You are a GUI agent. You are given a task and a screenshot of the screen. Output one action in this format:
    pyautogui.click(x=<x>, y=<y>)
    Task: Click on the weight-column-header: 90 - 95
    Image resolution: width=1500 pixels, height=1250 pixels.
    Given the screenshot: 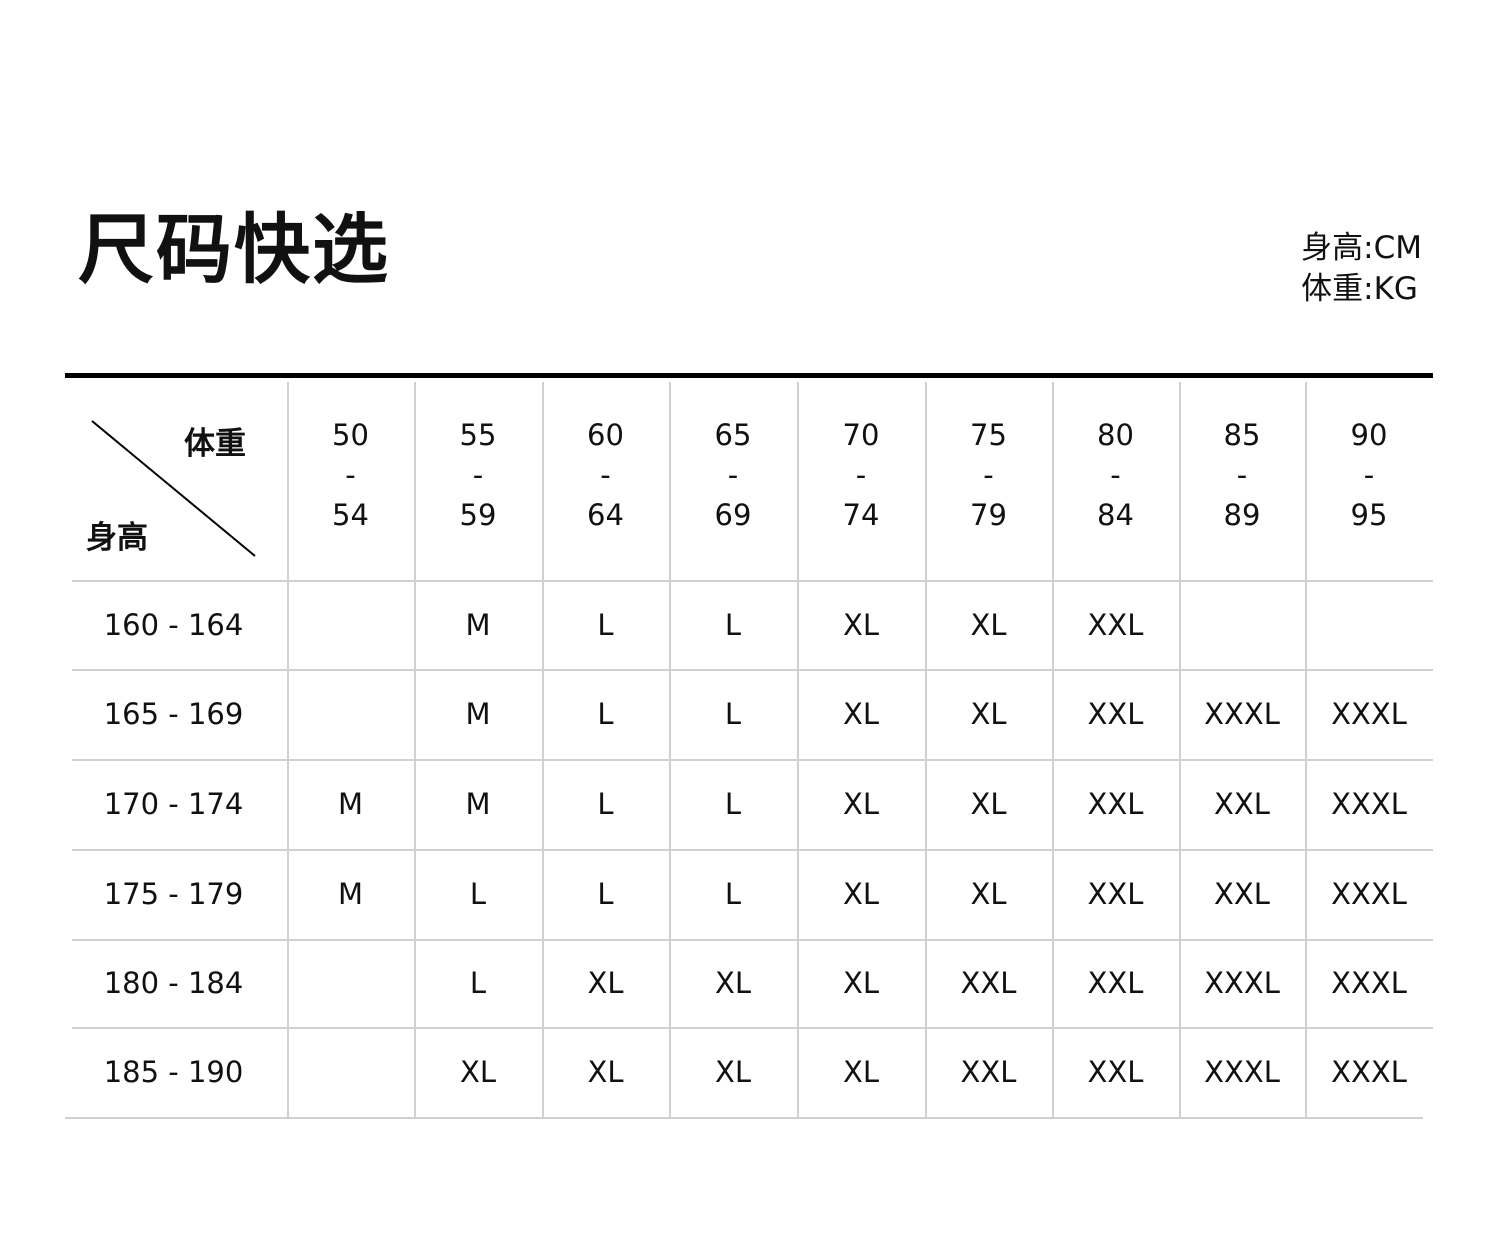 What is the action you would take?
    pyautogui.click(x=1369, y=475)
    